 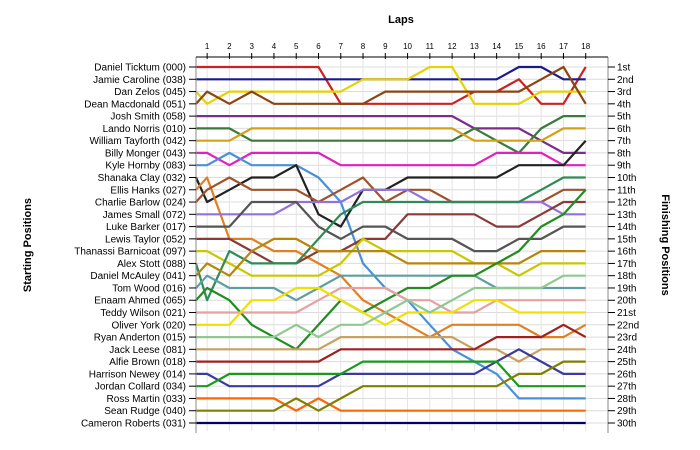 I want to click on driver-label: Lewis Taylor (052), so click(x=145, y=239).